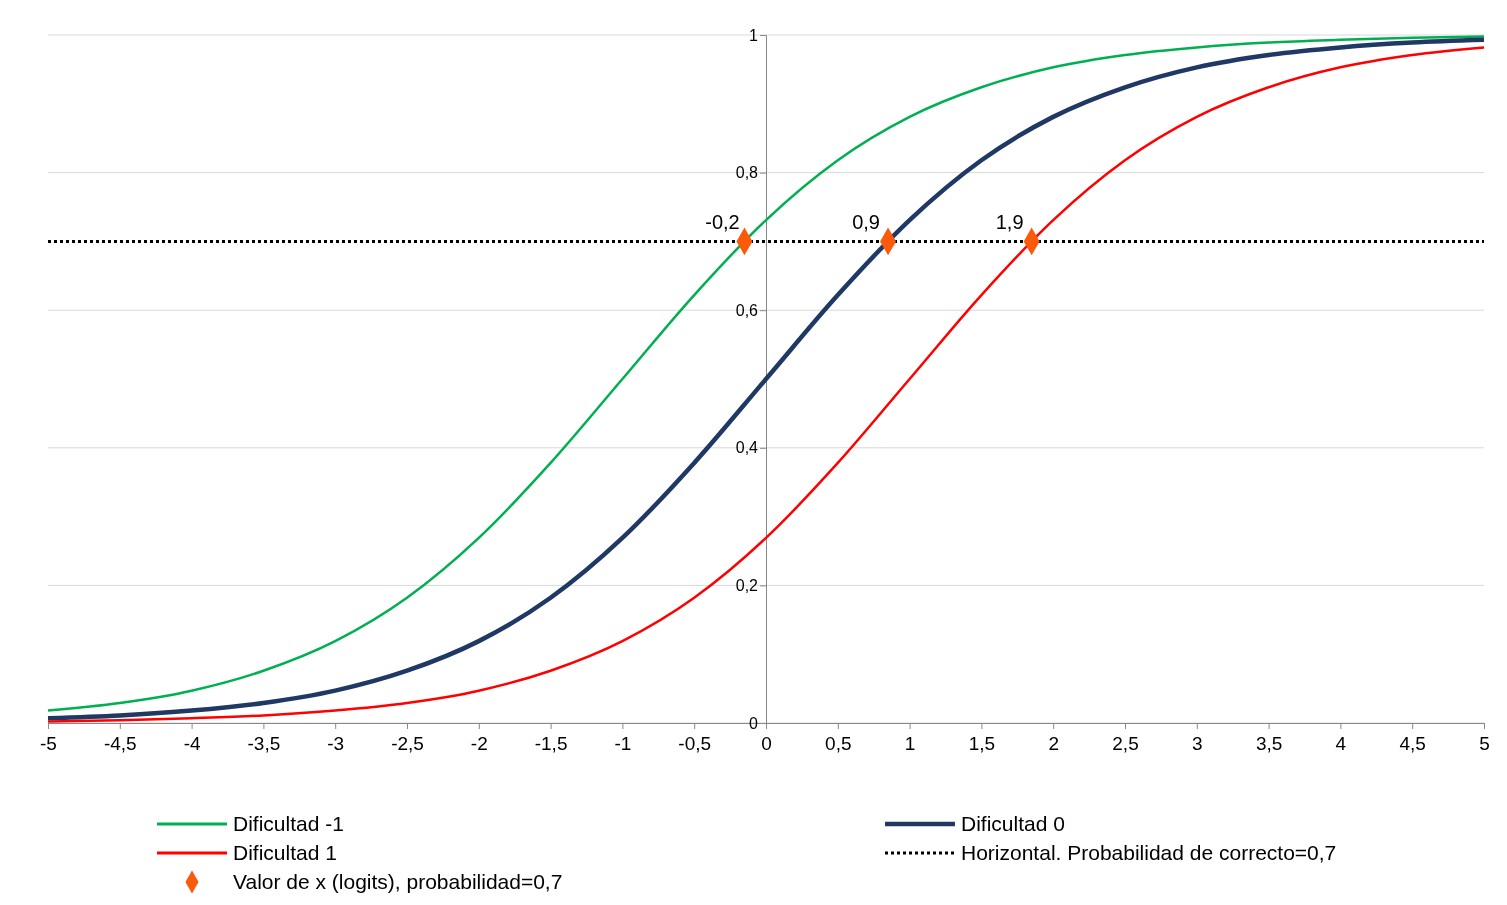 The image size is (1507, 905). Describe the element at coordinates (48, 744) in the screenshot. I see `x-tick-label: -5` at that location.